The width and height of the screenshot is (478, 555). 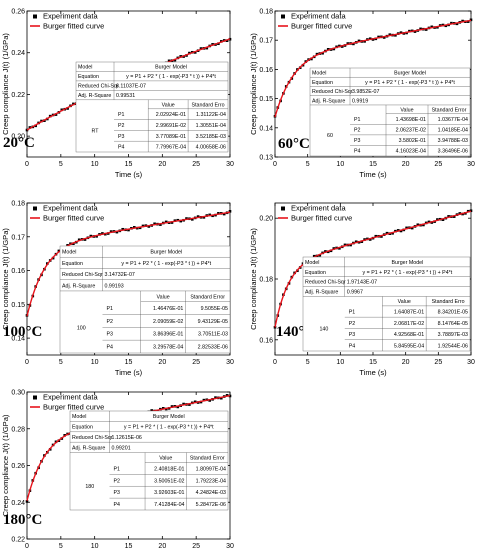 What do you see at coordinates (35, 16) in the screenshot?
I see `legend-marker-experiment` at bounding box center [35, 16].